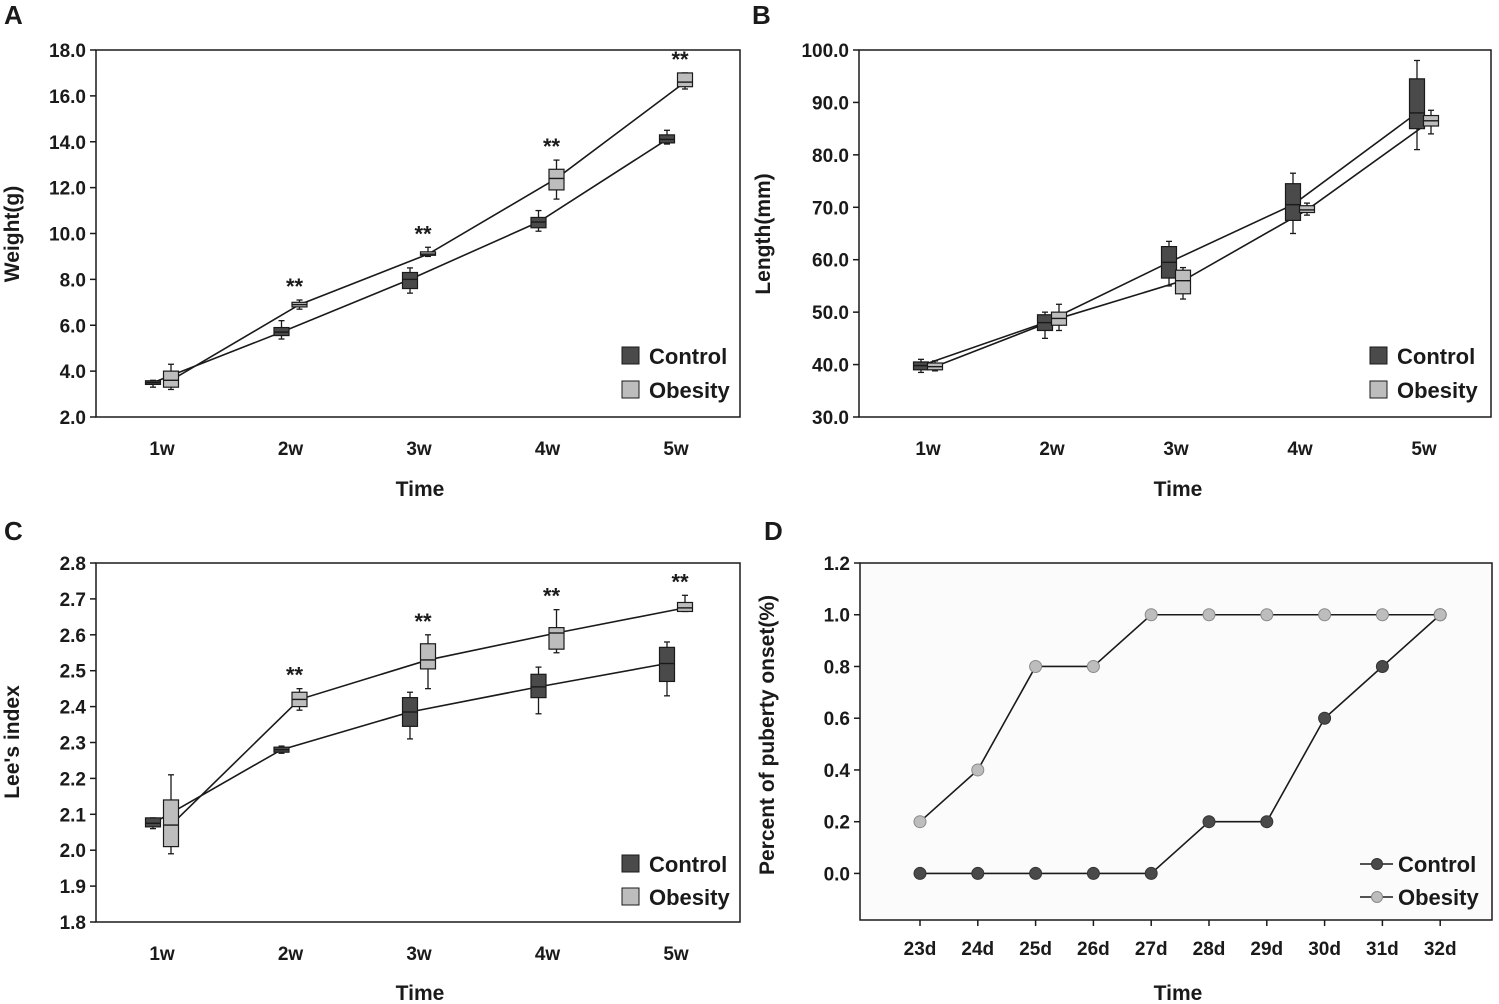  What do you see at coordinates (1178, 993) in the screenshot?
I see `x-axis-title-d: Time` at bounding box center [1178, 993].